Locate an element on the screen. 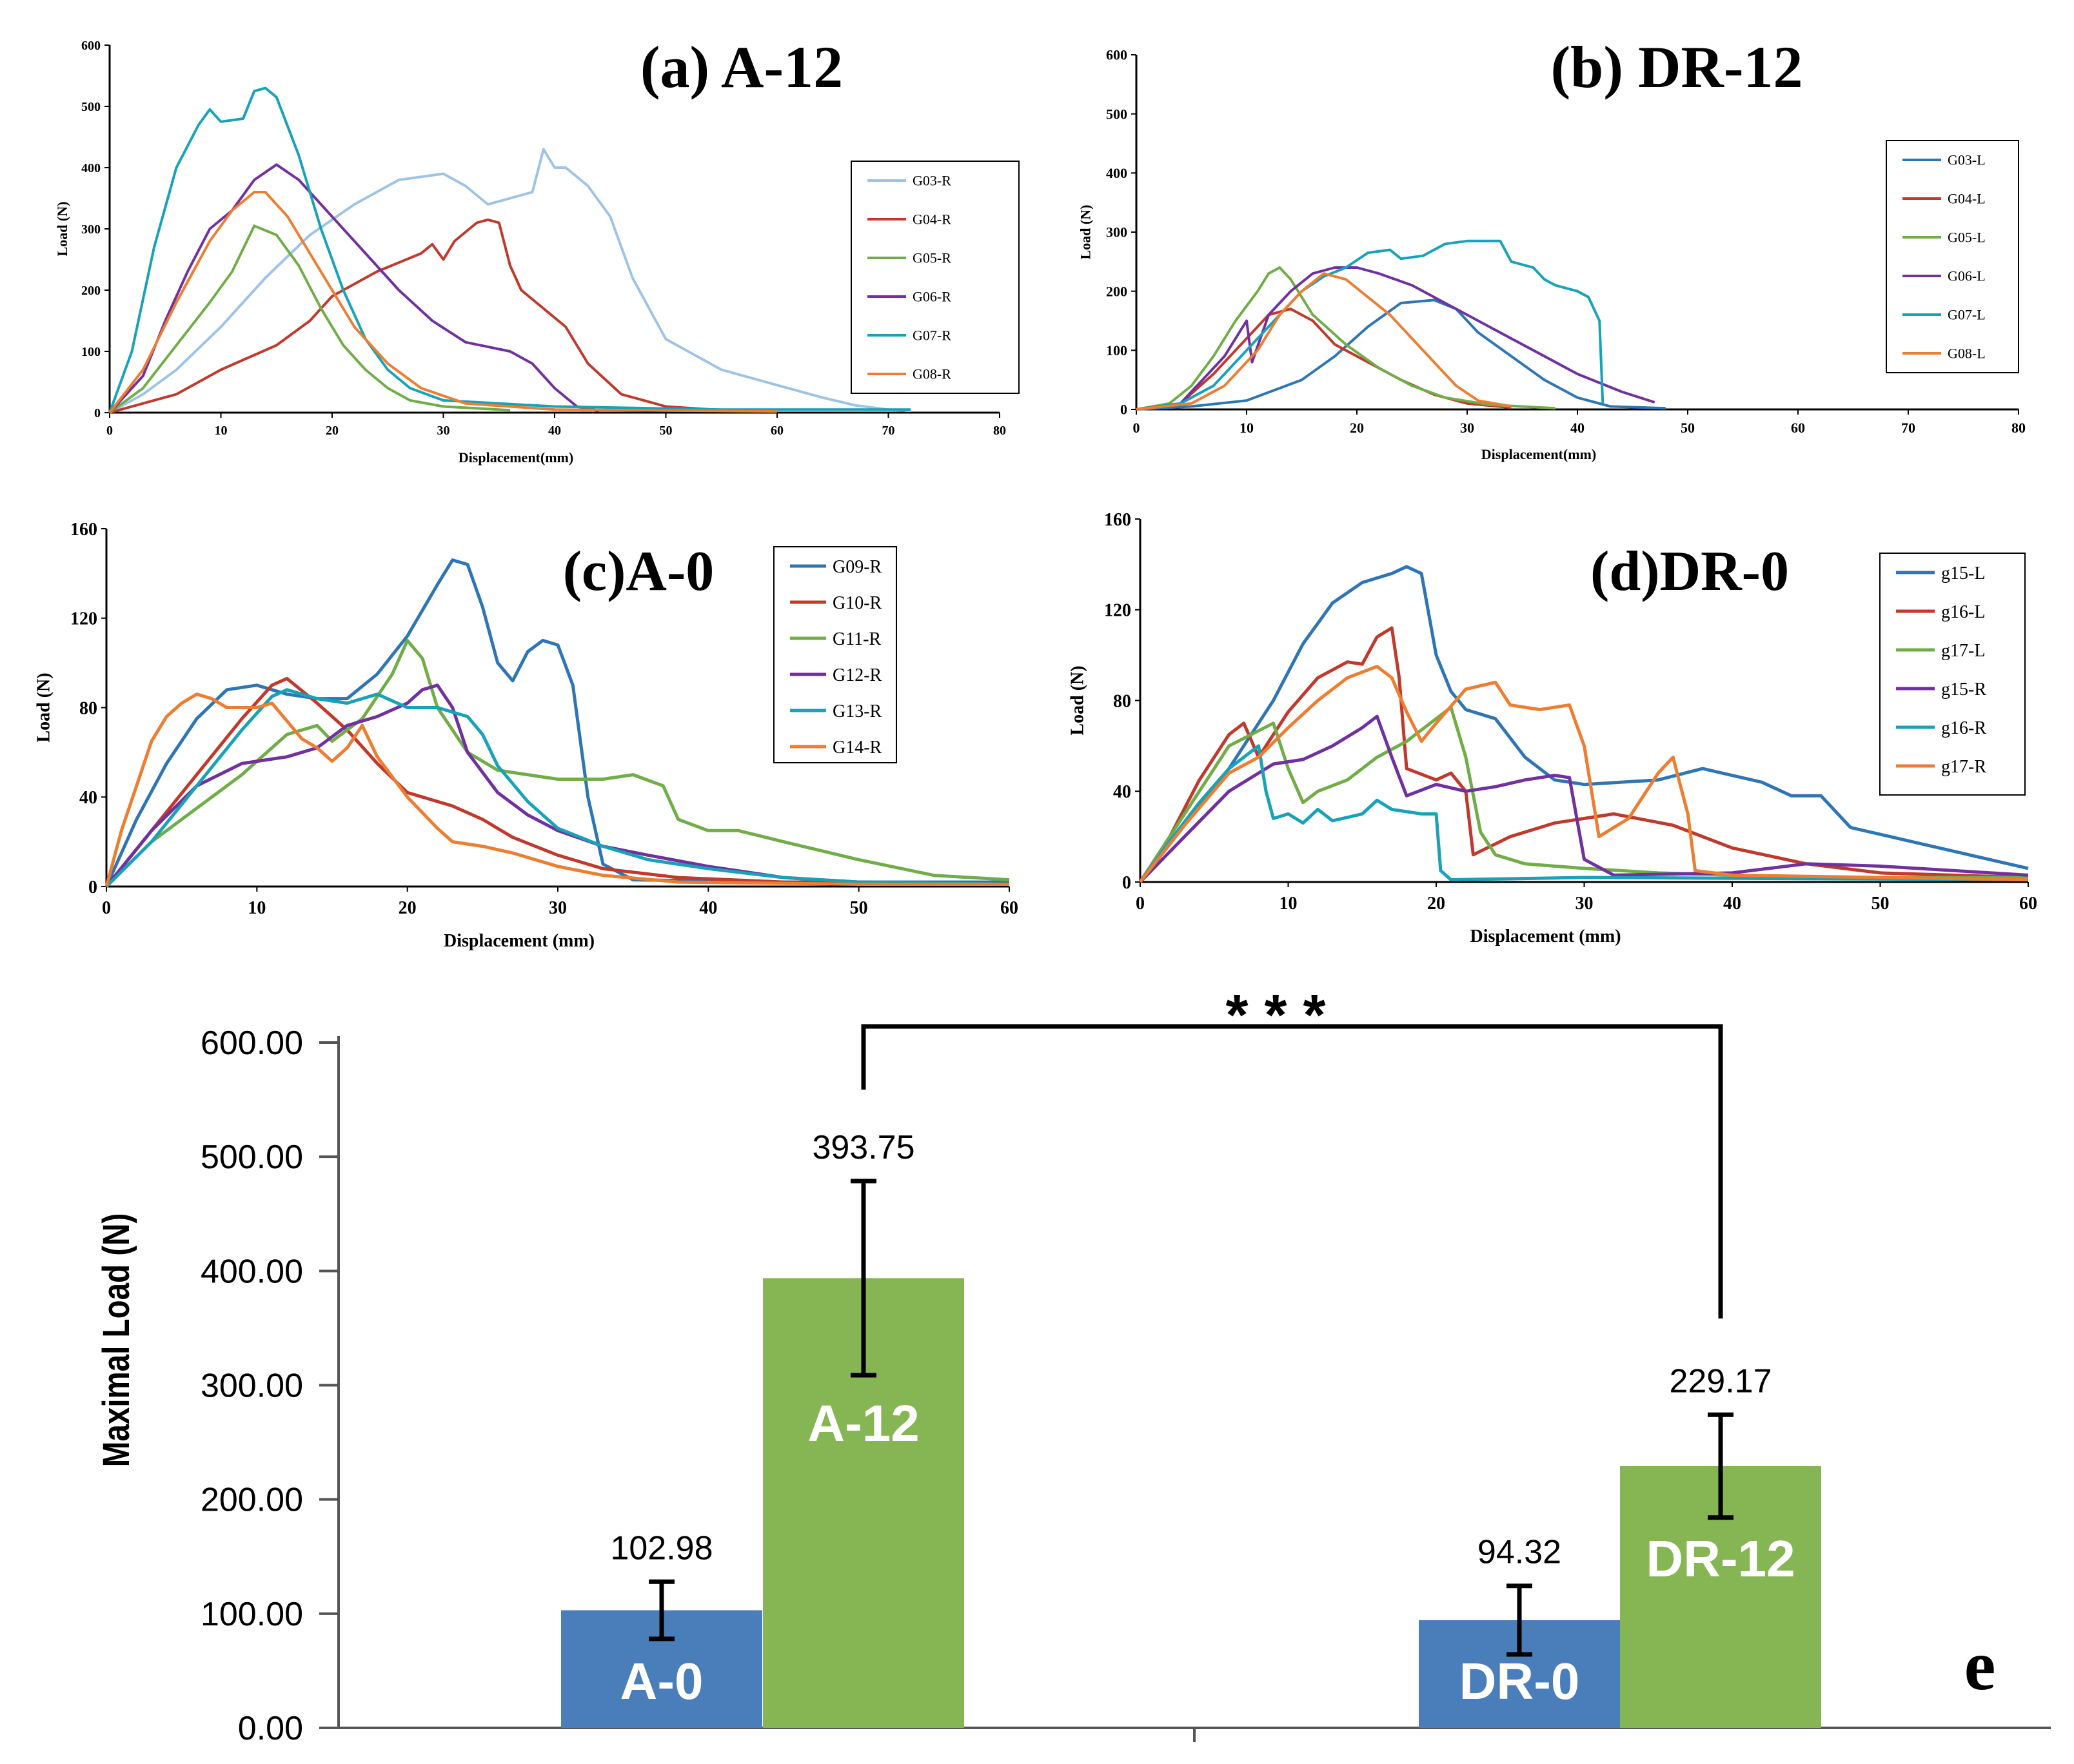  data-label: 393.75 is located at coordinates (863, 1147).